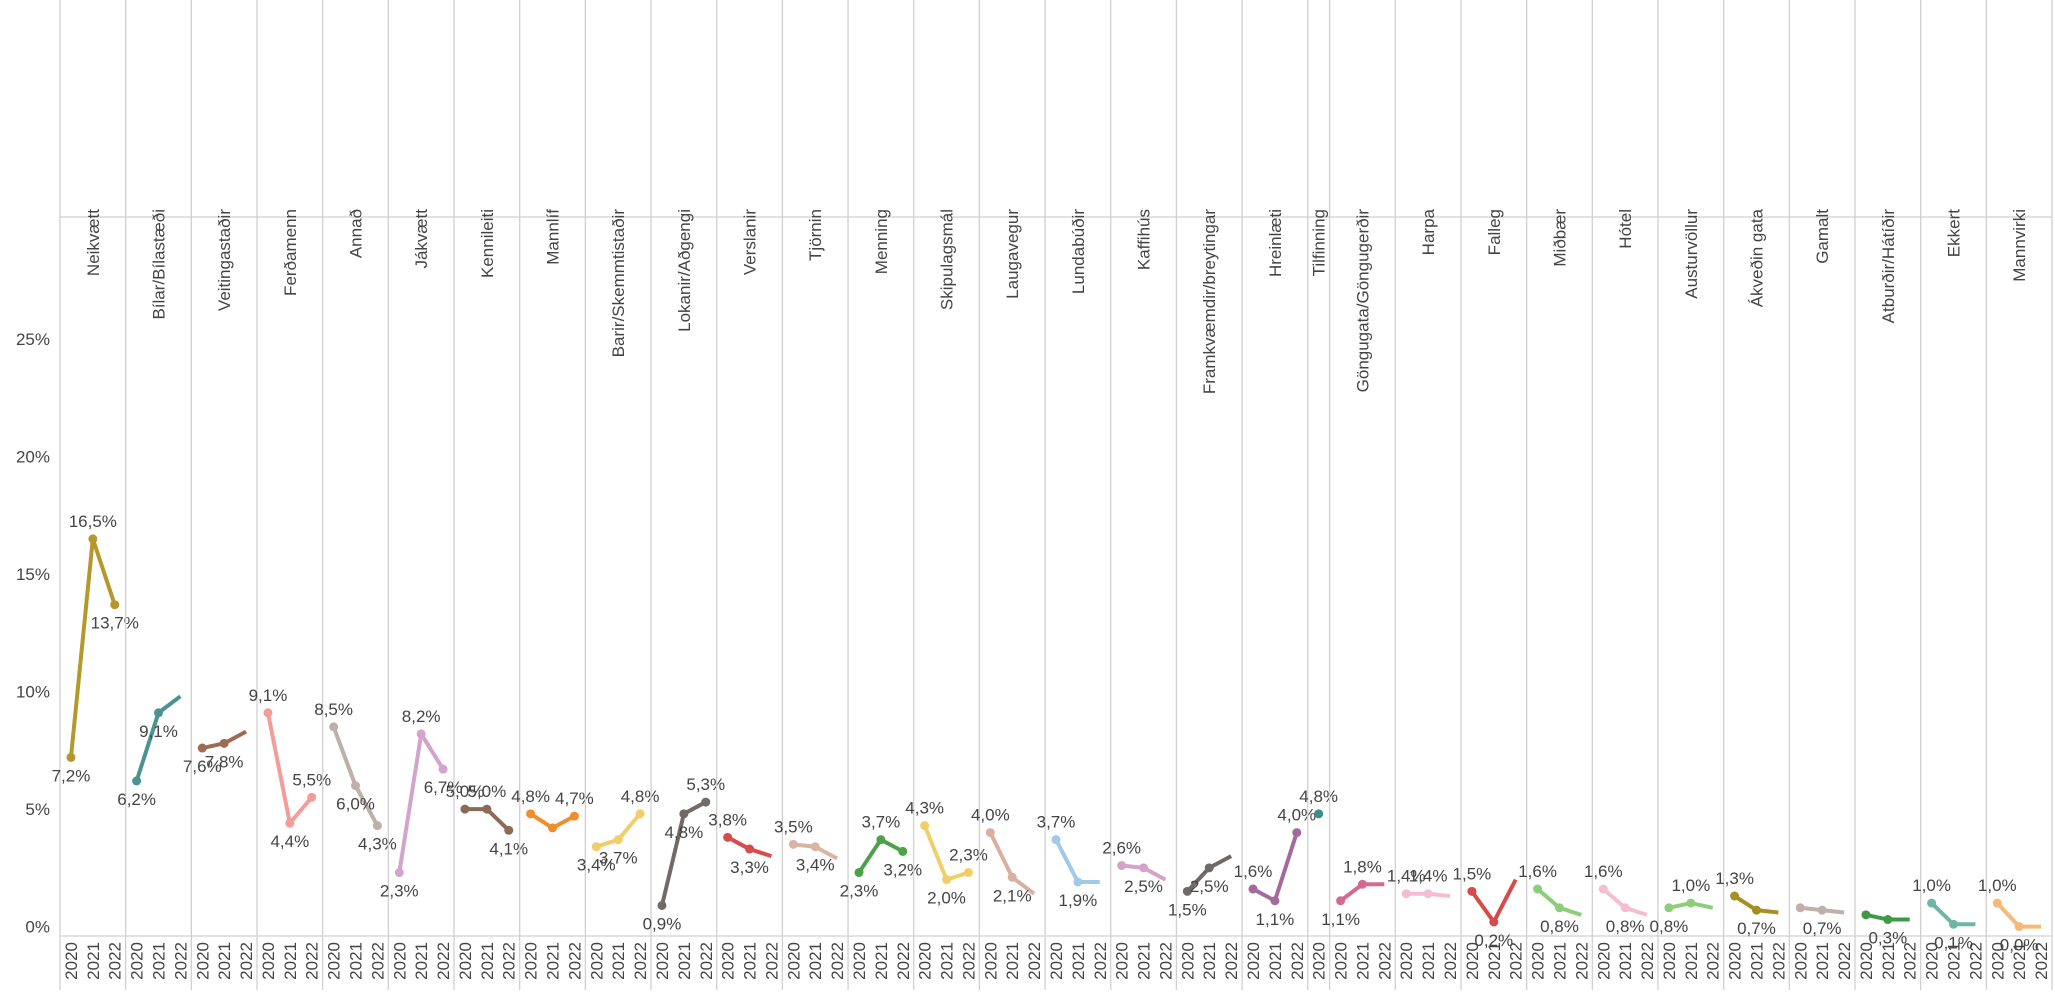 The image size is (2055, 992). I want to click on value-label: 2,1%, so click(1012, 895).